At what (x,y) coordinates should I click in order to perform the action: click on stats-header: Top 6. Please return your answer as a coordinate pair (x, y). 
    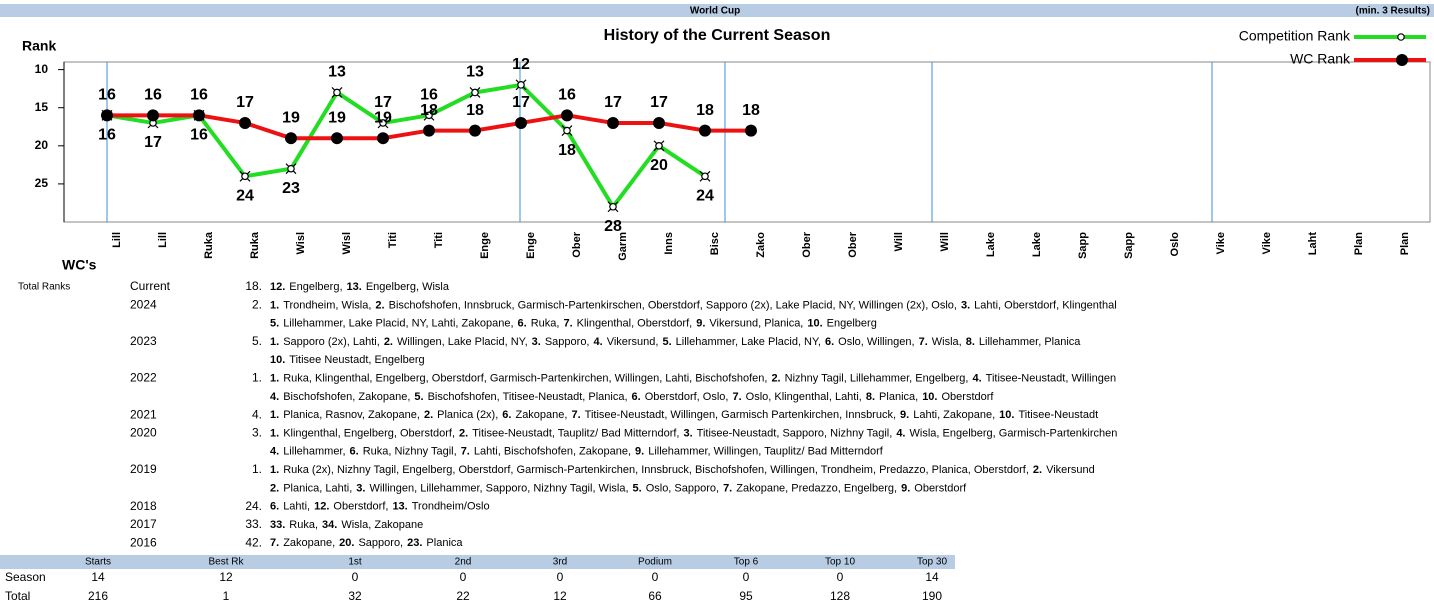
    Looking at the image, I should click on (746, 562).